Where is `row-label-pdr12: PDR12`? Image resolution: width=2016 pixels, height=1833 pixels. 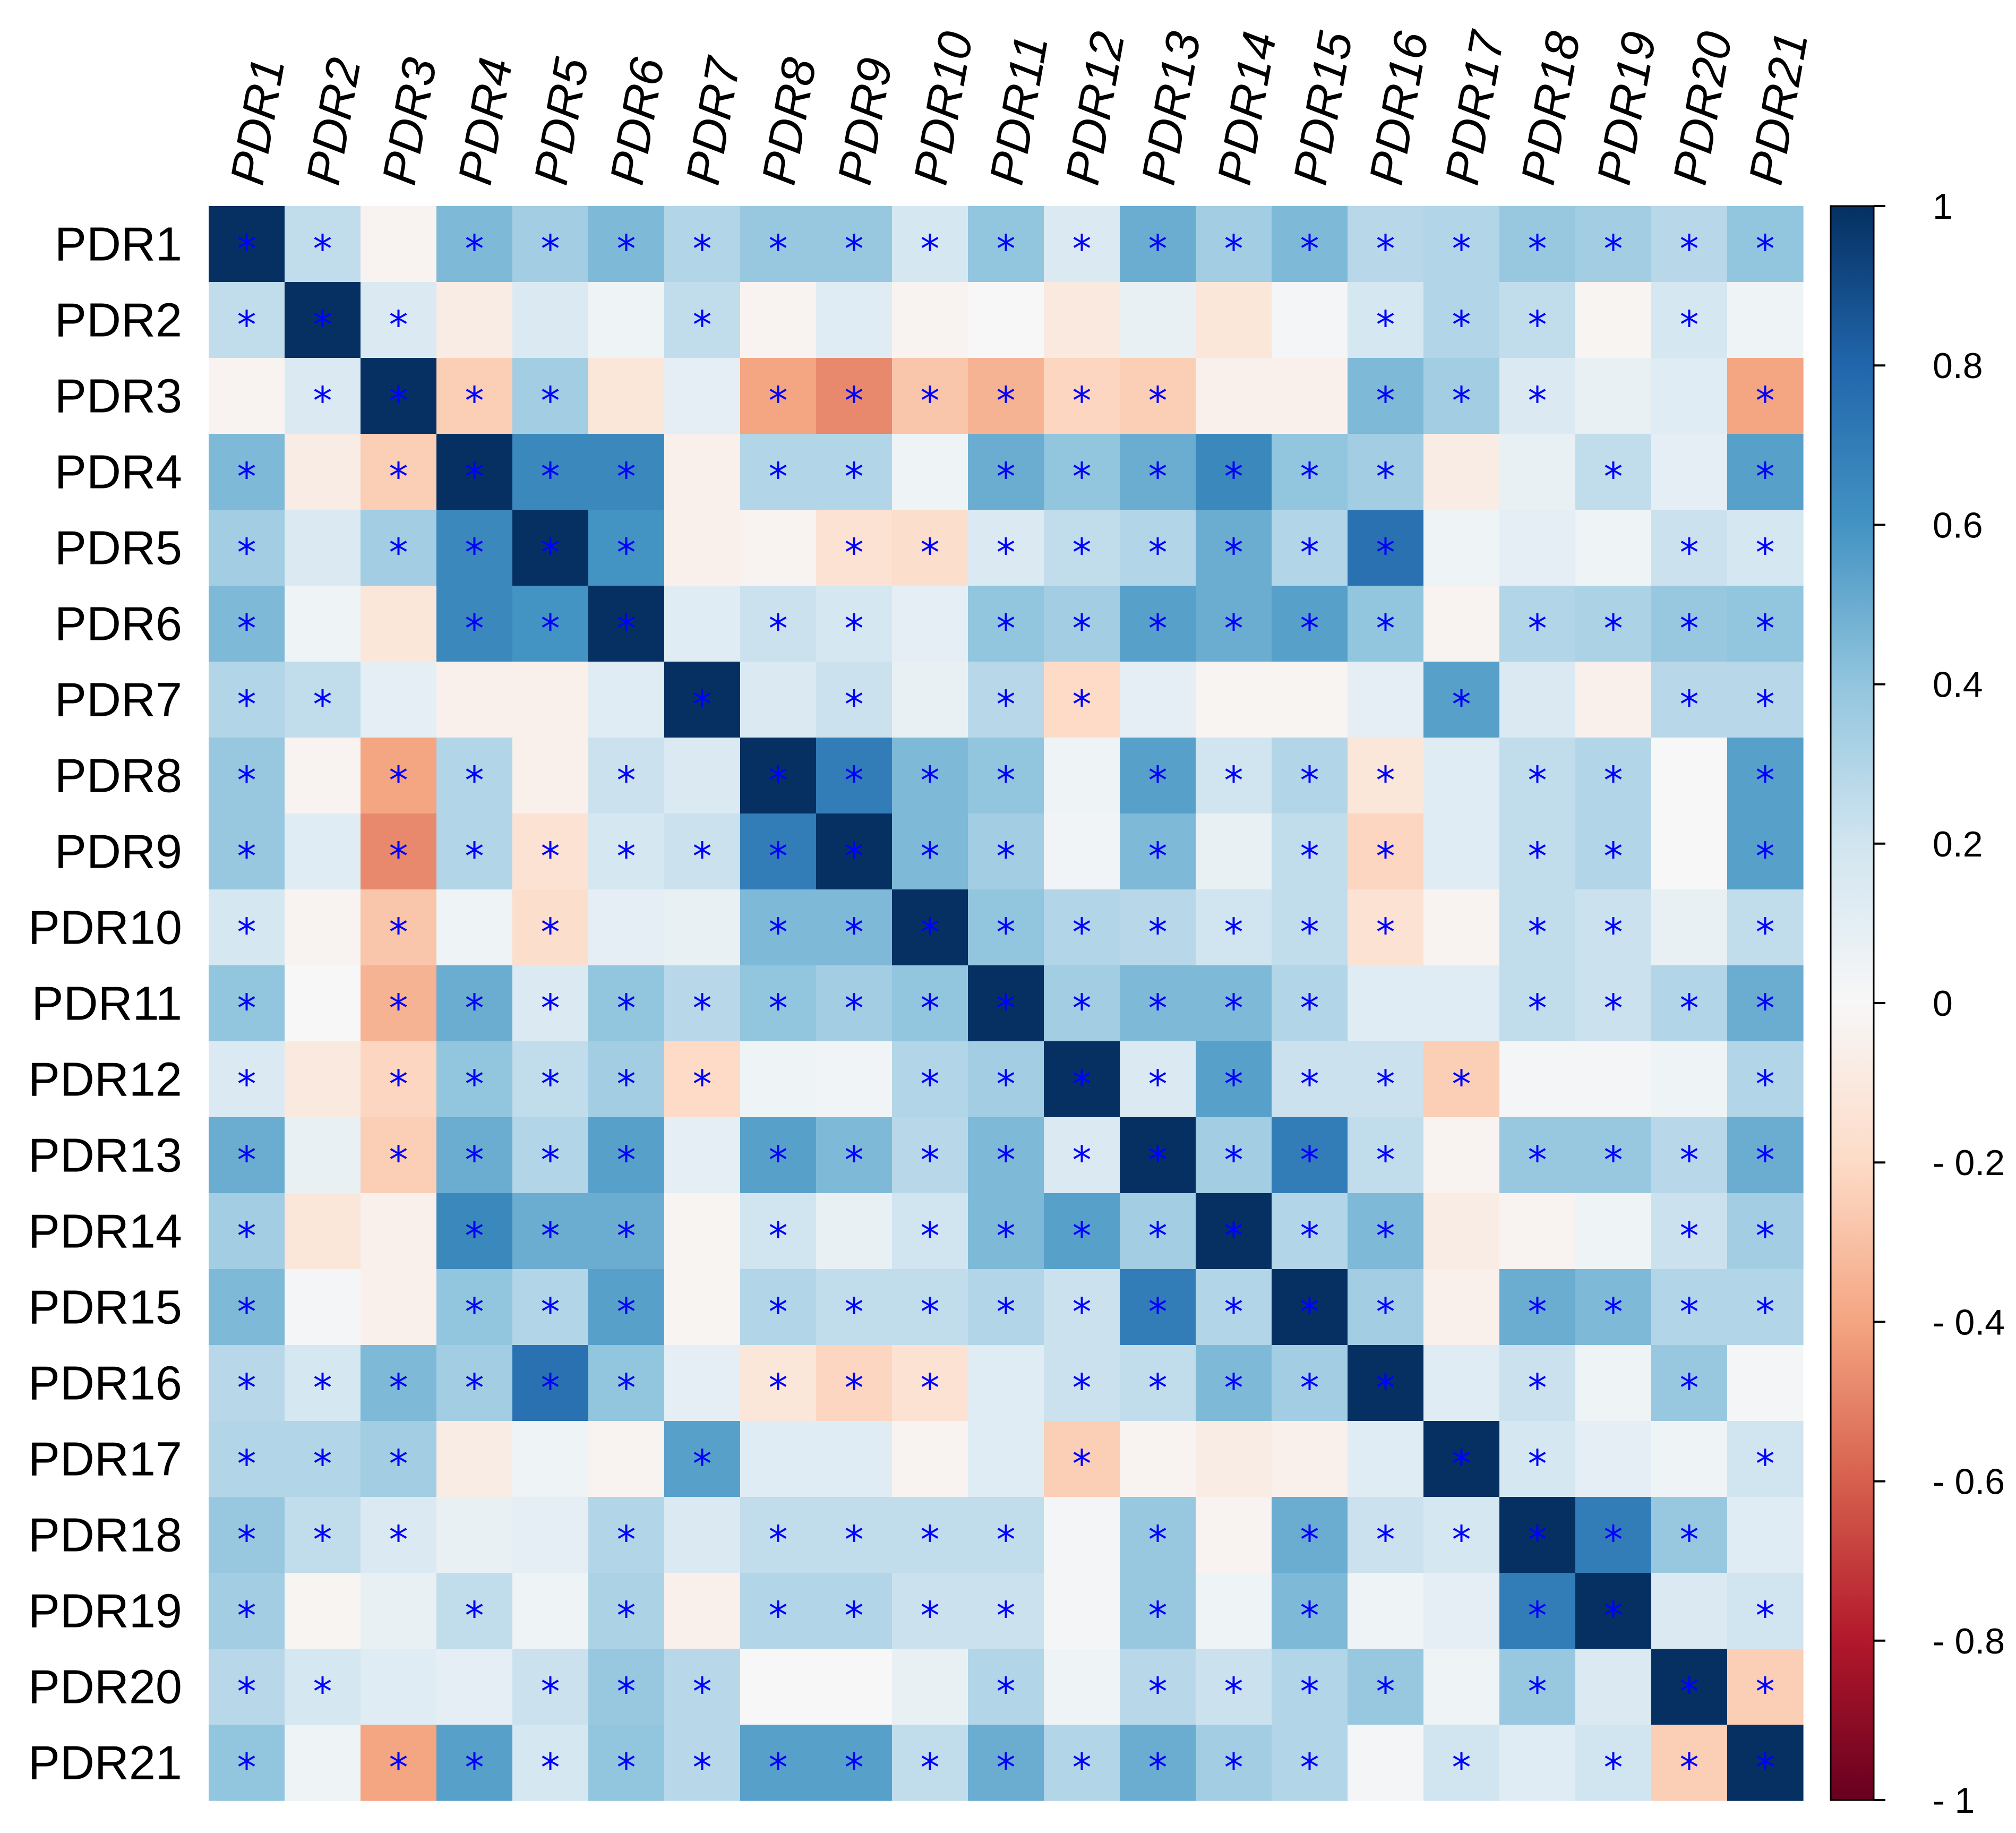 row-label-pdr12: PDR12 is located at coordinates (105, 1080).